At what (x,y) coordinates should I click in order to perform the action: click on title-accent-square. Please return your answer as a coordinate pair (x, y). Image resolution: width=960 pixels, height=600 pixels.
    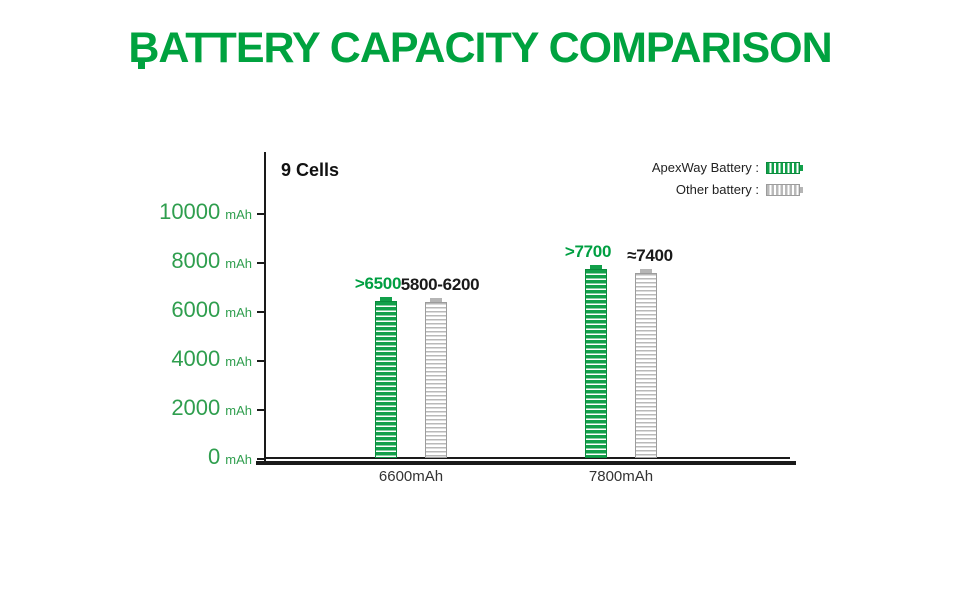
    Looking at the image, I should click on (141, 65).